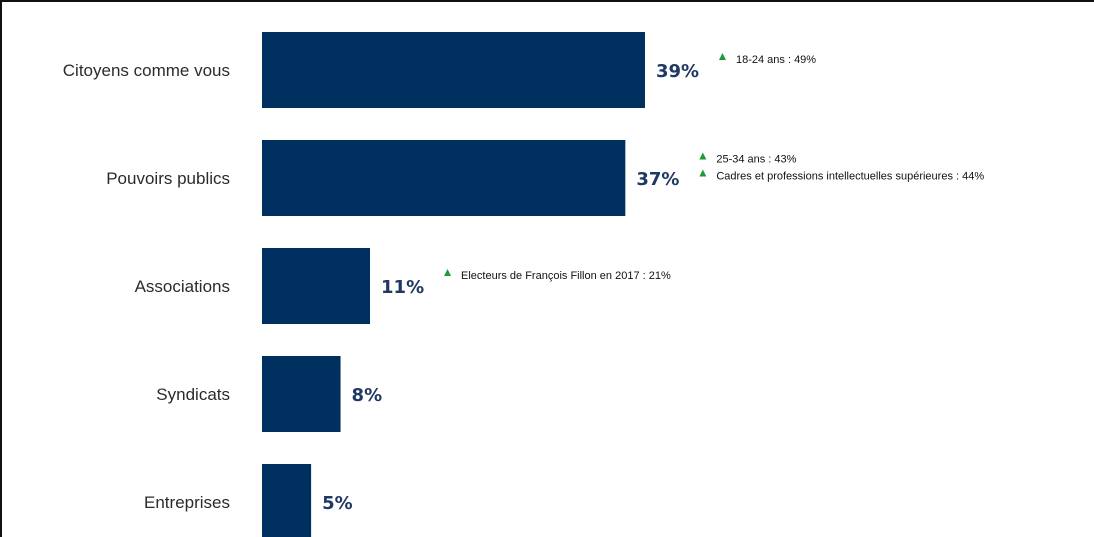  I want to click on annotation-text: 25-34 ans : 43%, so click(756, 160).